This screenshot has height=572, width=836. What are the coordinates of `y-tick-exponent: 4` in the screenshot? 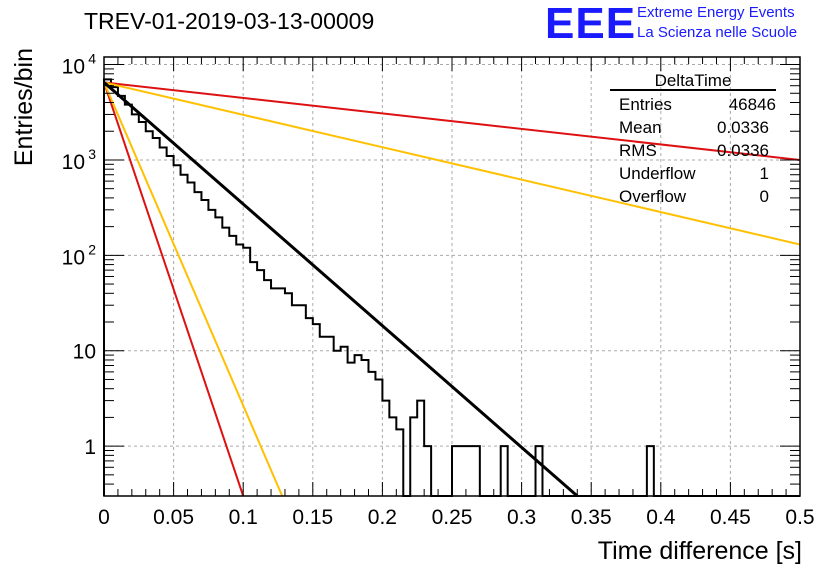 It's located at (92, 59).